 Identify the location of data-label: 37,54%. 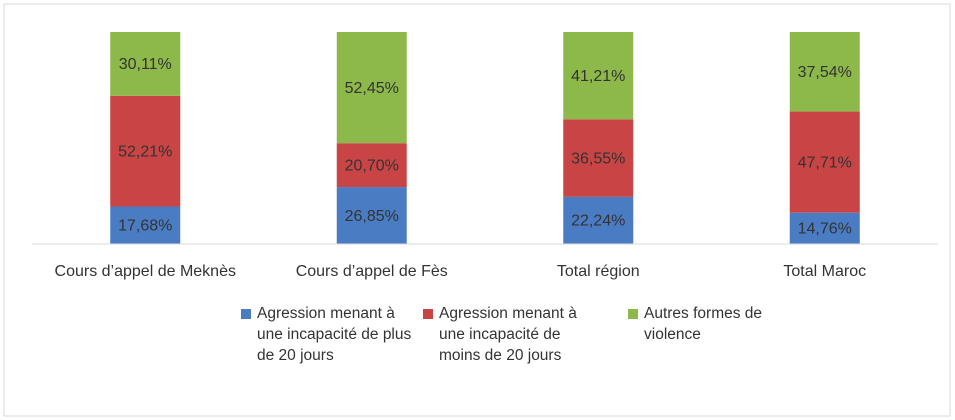
(825, 72).